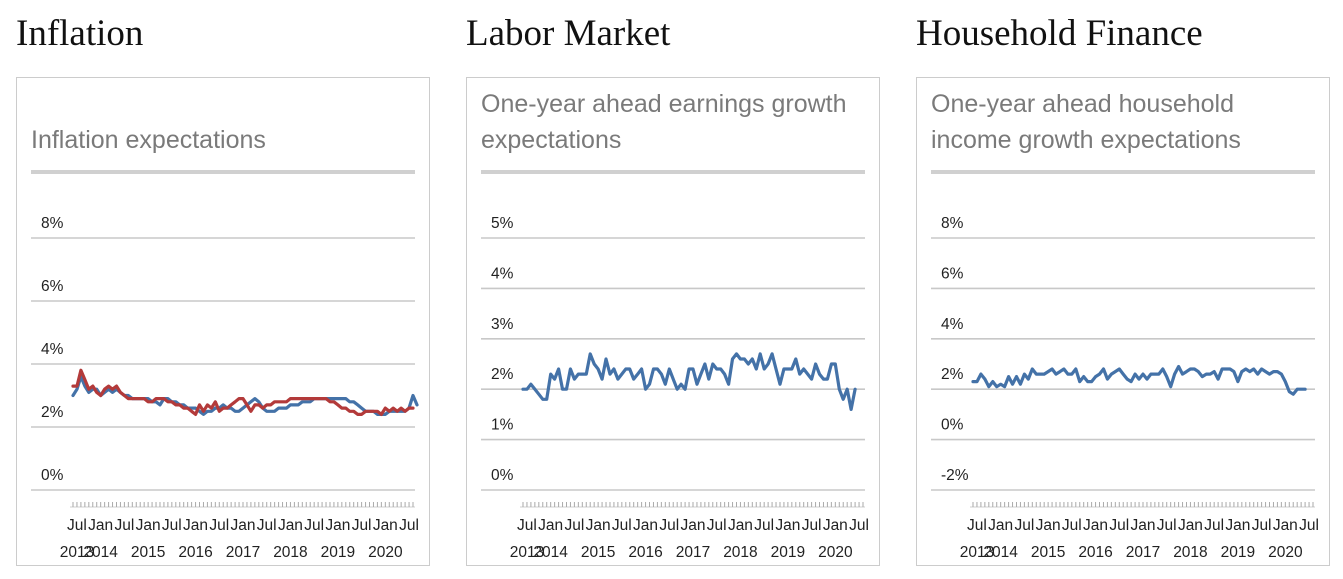 The height and width of the screenshot is (579, 1343). What do you see at coordinates (955, 475) in the screenshot?
I see `y-tick-label: -2%` at bounding box center [955, 475].